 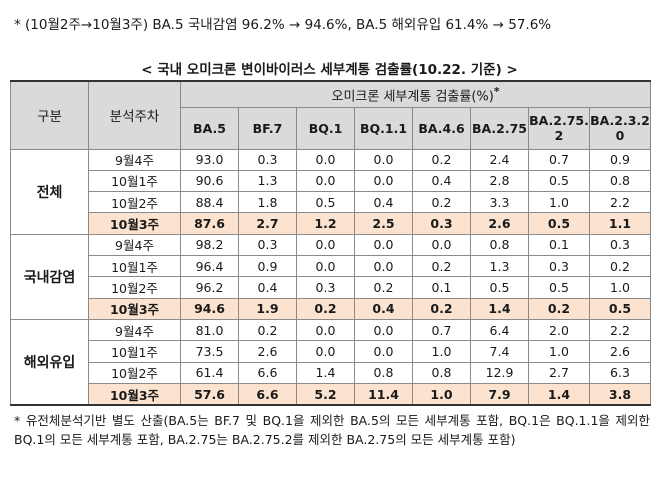 What do you see at coordinates (209, 128) in the screenshot?
I see `variant-header: BA.5` at bounding box center [209, 128].